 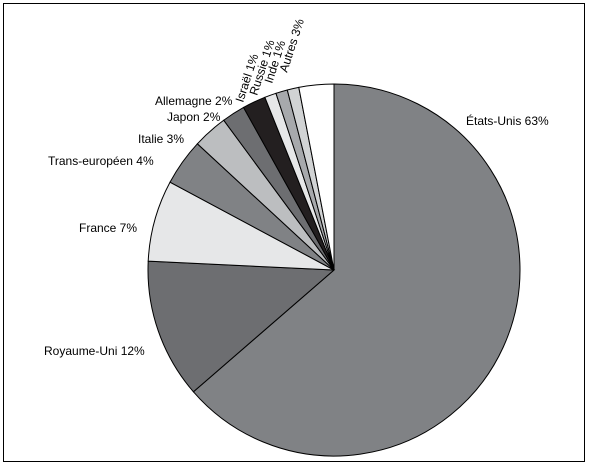 I want to click on pie-slice-label: France 7%, so click(x=108, y=228).